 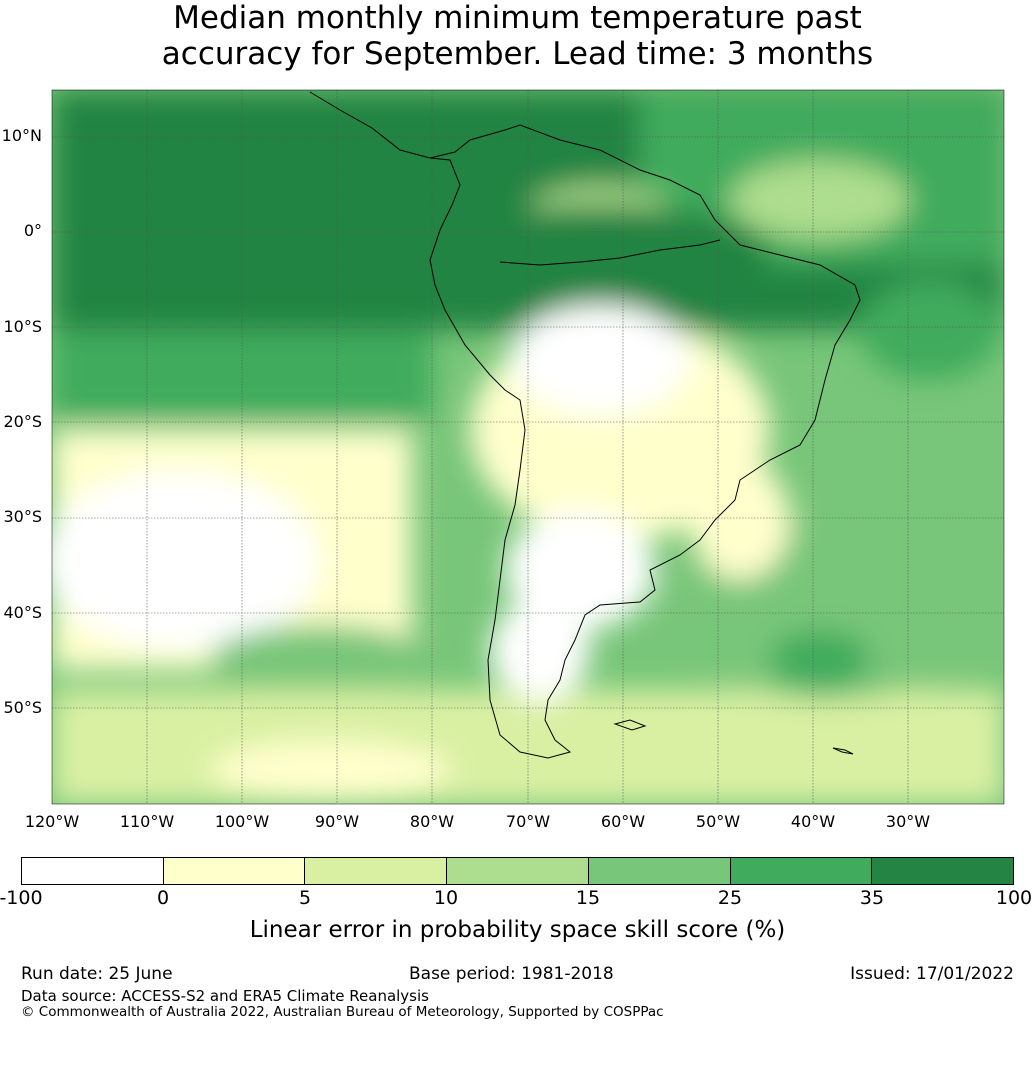 I want to click on lon-label-120w: 120°W, so click(x=52, y=821).